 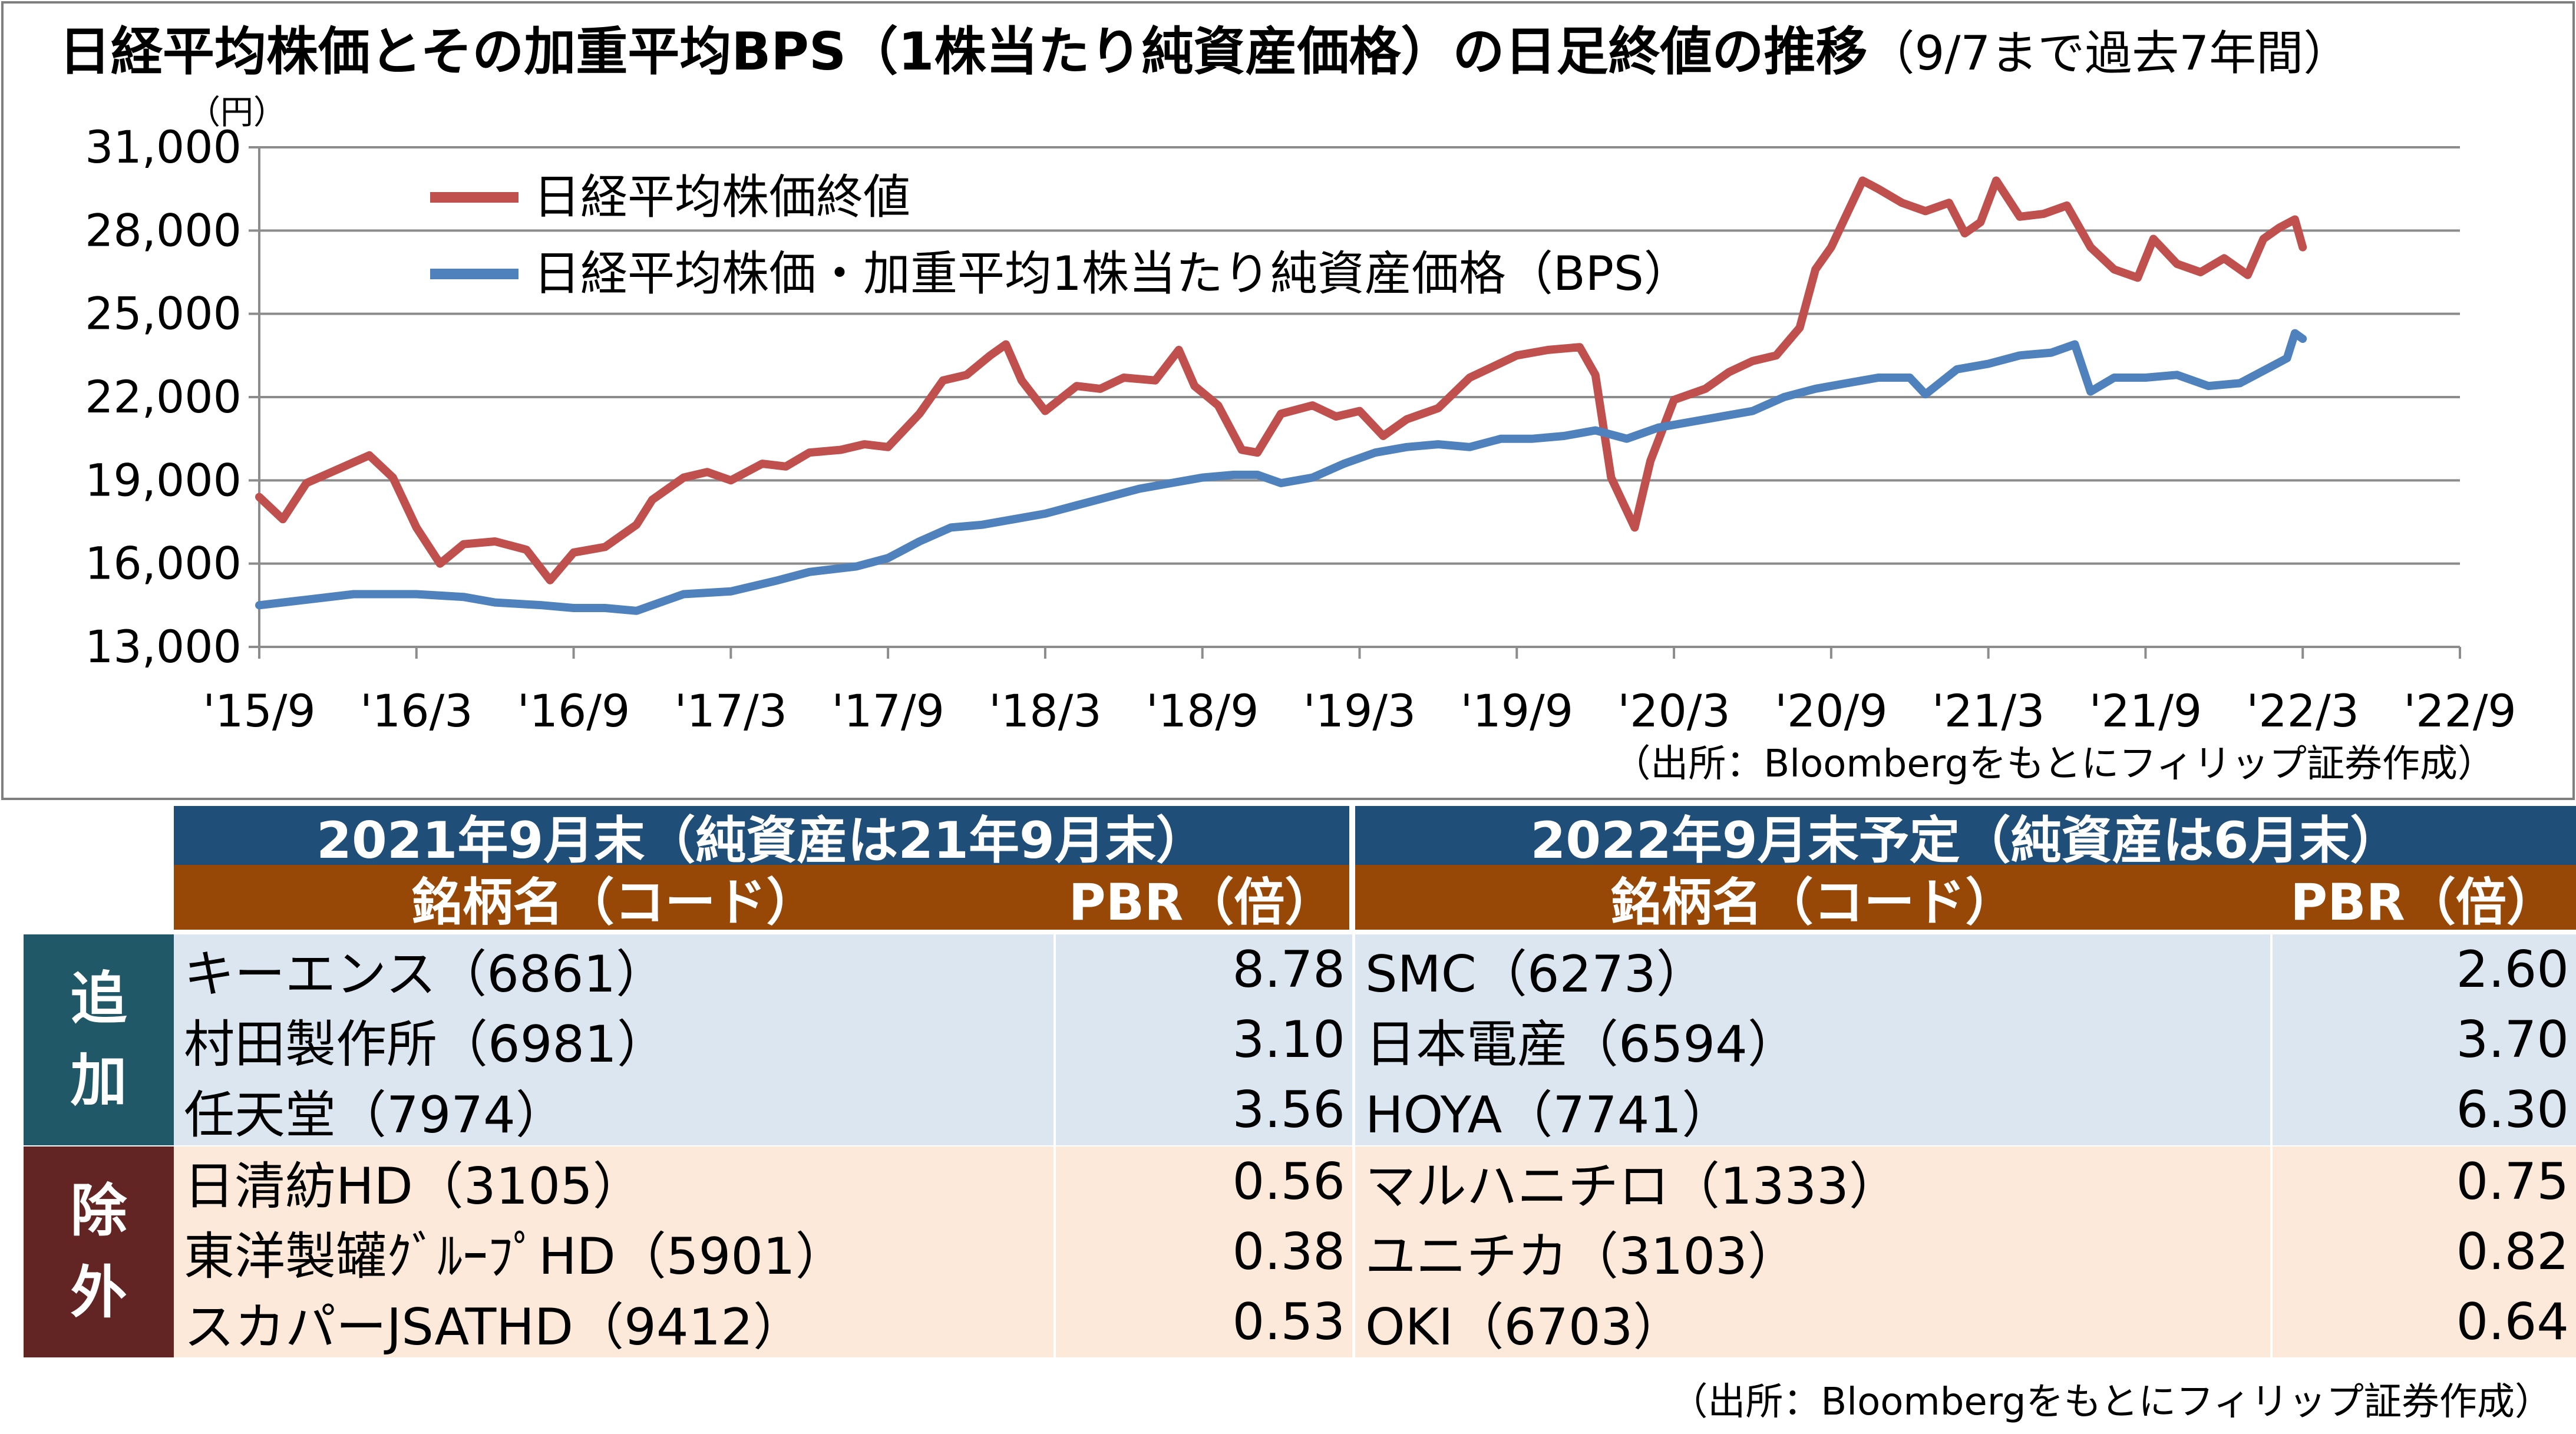 What do you see at coordinates (494, 1327) in the screenshot?
I see `left-removed-name-3: スカパーJSATHD（9412）` at bounding box center [494, 1327].